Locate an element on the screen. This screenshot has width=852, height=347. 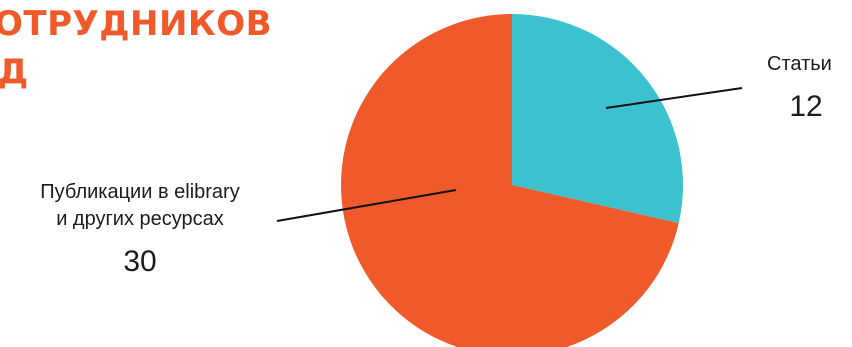
page-title-line-1: ОТРУДНИКОВ is located at coordinates (136, 24).